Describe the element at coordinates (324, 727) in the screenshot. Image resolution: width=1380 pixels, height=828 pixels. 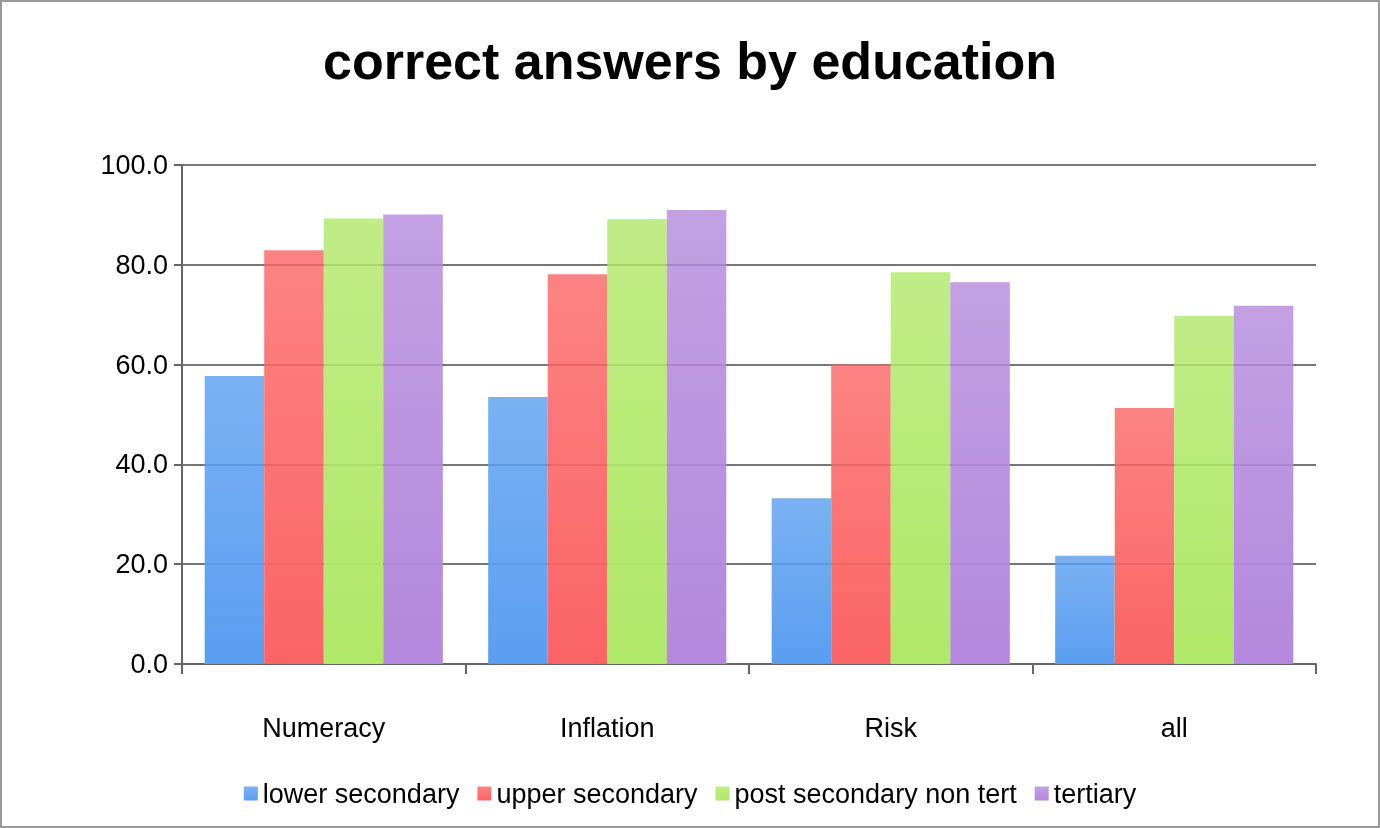
I see `x-tick-label: Numeracy` at that location.